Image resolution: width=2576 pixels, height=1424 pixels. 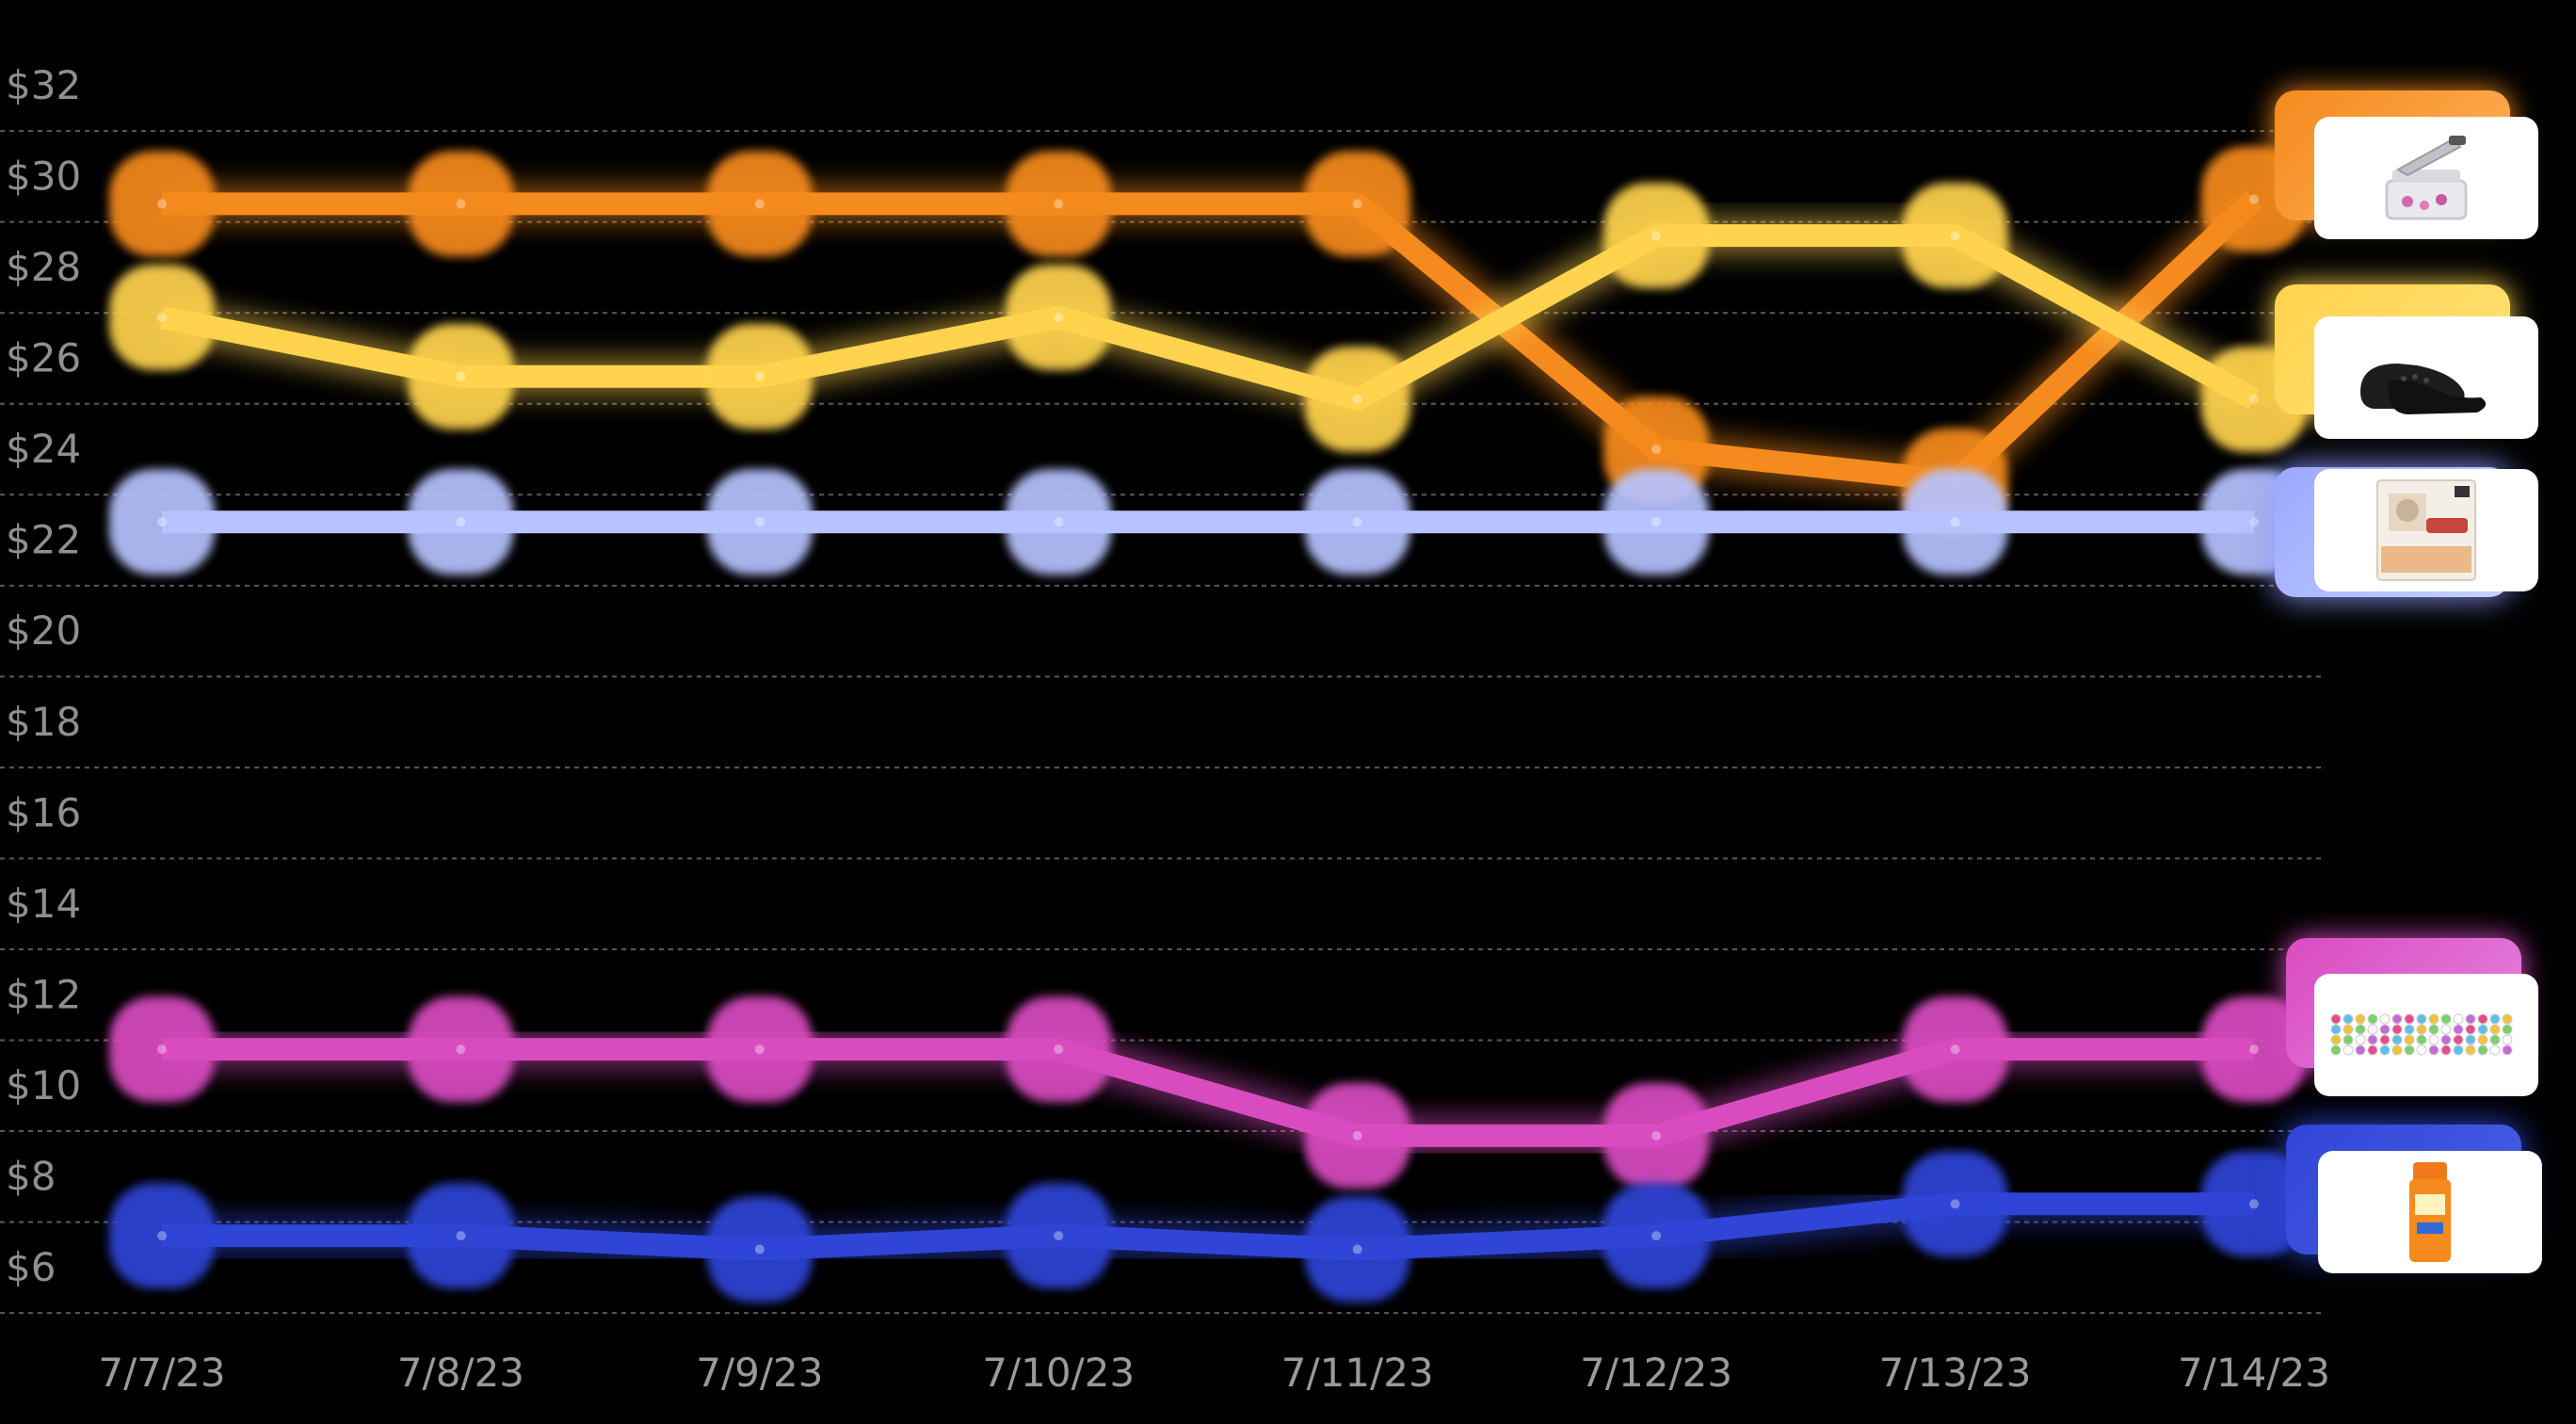 I want to click on series-bead-bracelets, so click(x=1208, y=1092).